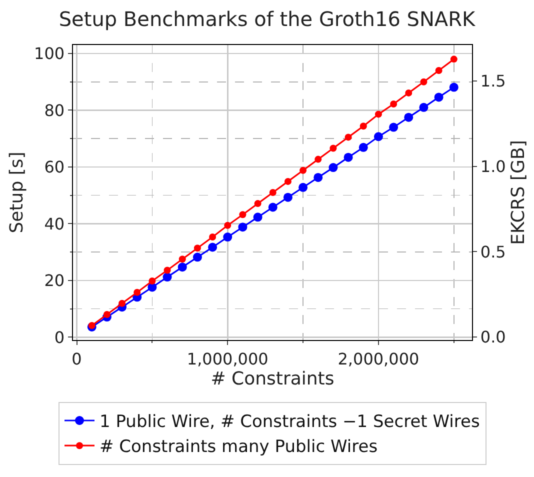 The width and height of the screenshot is (534, 477). What do you see at coordinates (267, 18) in the screenshot?
I see `chart-title: Setup Benchmarks of the Groth16 SNARK` at bounding box center [267, 18].